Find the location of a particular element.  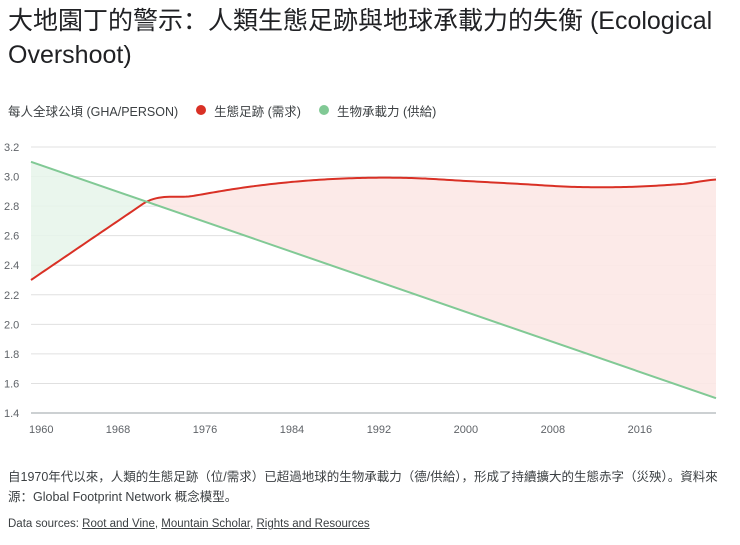

y-tick-label: 1.4 is located at coordinates (11, 414).